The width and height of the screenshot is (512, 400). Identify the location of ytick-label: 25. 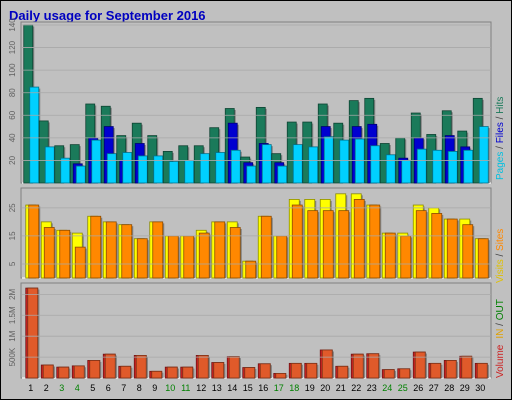
(12, 207).